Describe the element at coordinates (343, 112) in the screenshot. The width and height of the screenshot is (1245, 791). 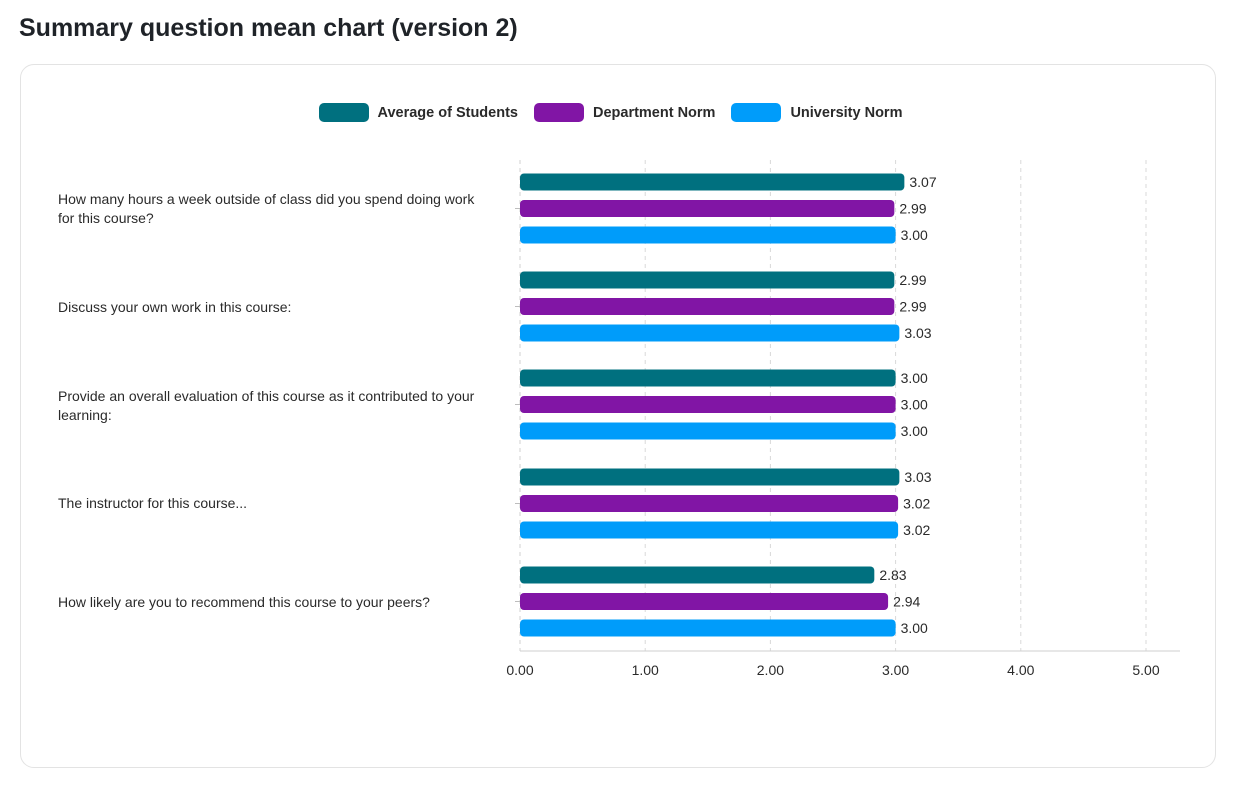
I see `legend-swatch-average-of-students` at that location.